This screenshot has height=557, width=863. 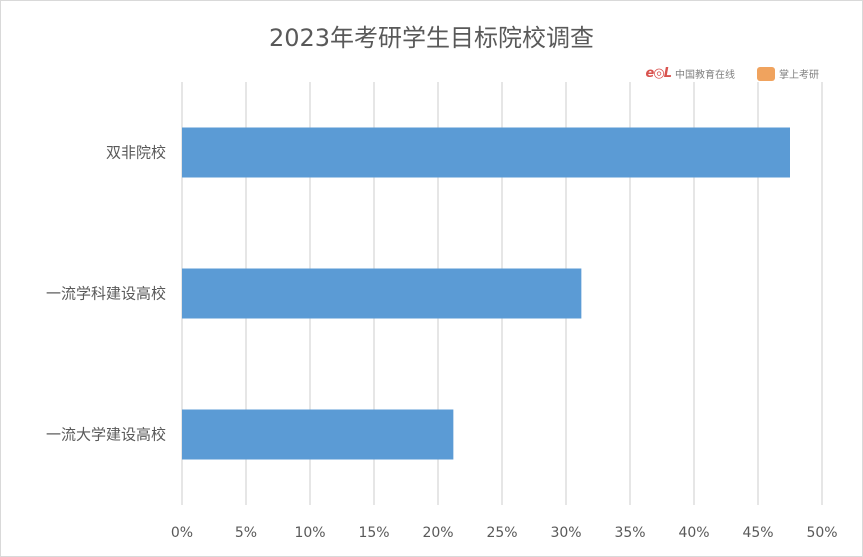 I want to click on zhangshang-logo-icon, so click(x=766, y=73).